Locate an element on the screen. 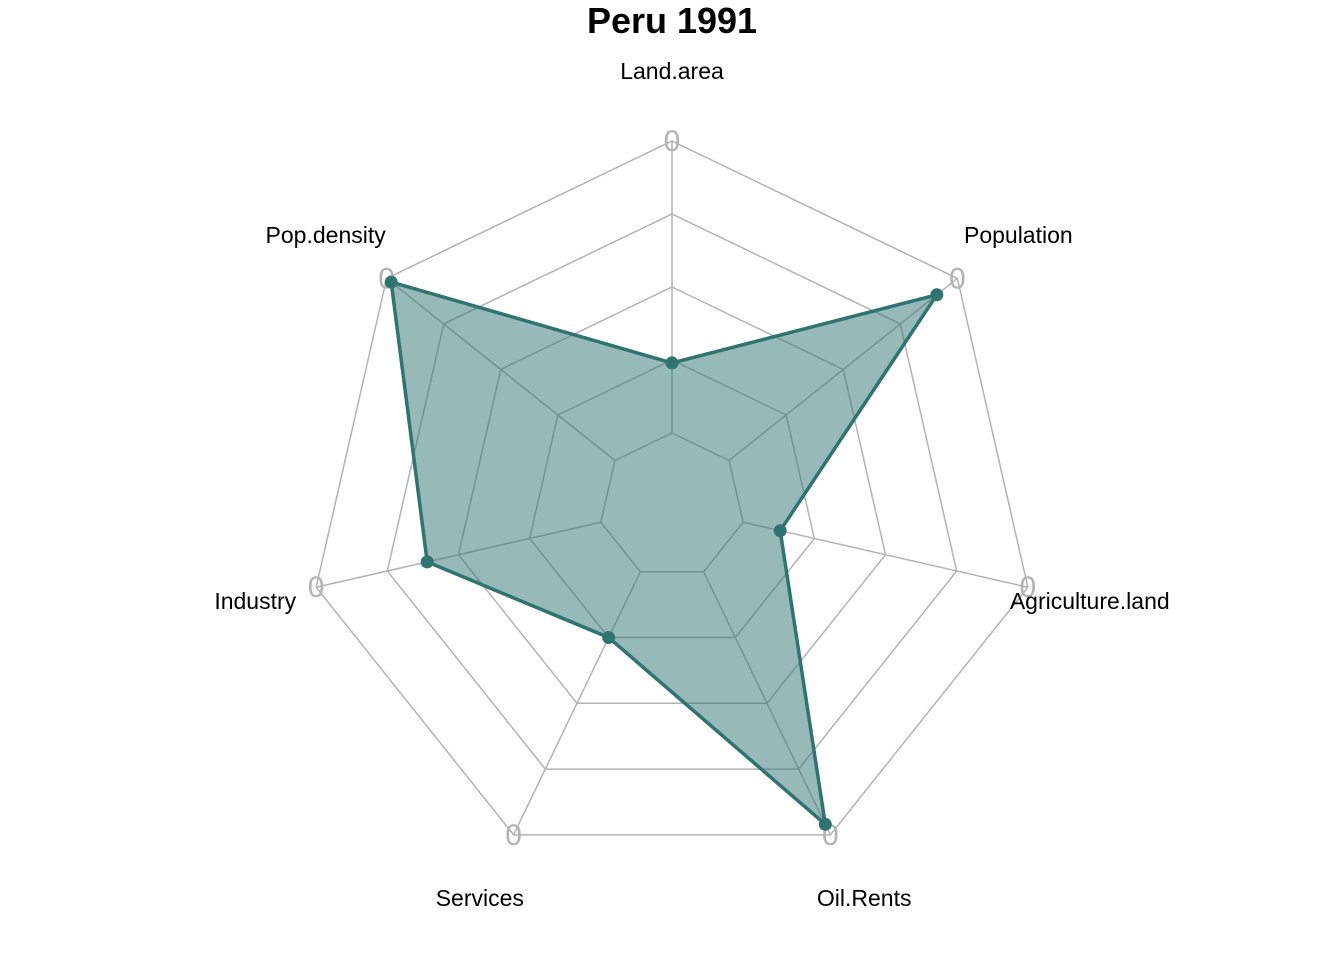  axis-label-population: Population is located at coordinates (1018, 235).